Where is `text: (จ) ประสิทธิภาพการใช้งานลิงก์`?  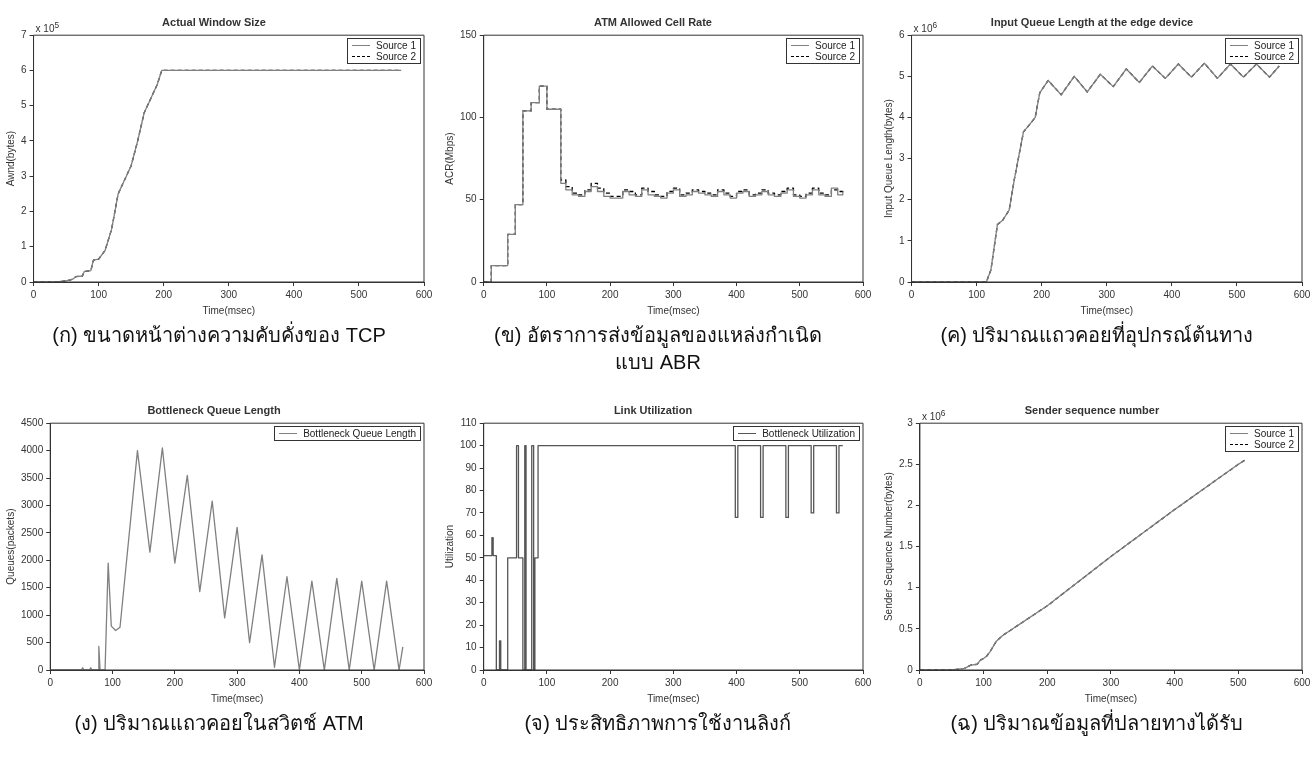 text: (จ) ประสิทธิภาพการใช้งานลิงก์ is located at coordinates (658, 723).